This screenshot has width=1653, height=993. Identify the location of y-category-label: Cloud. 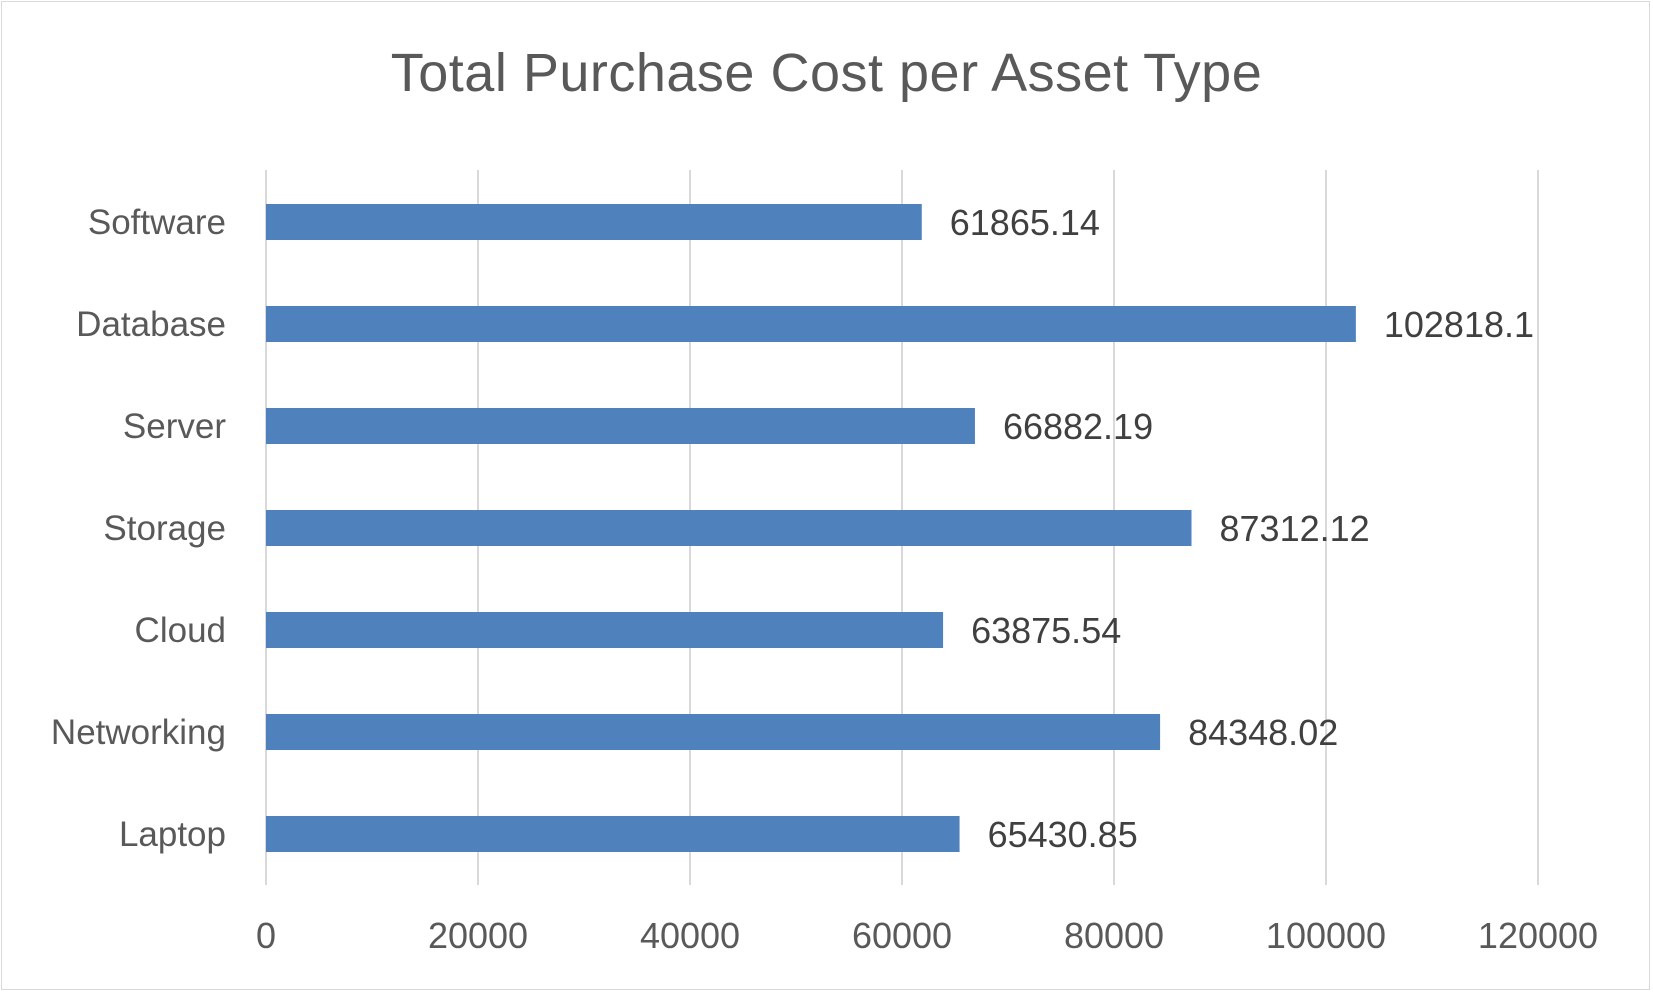
(180, 630).